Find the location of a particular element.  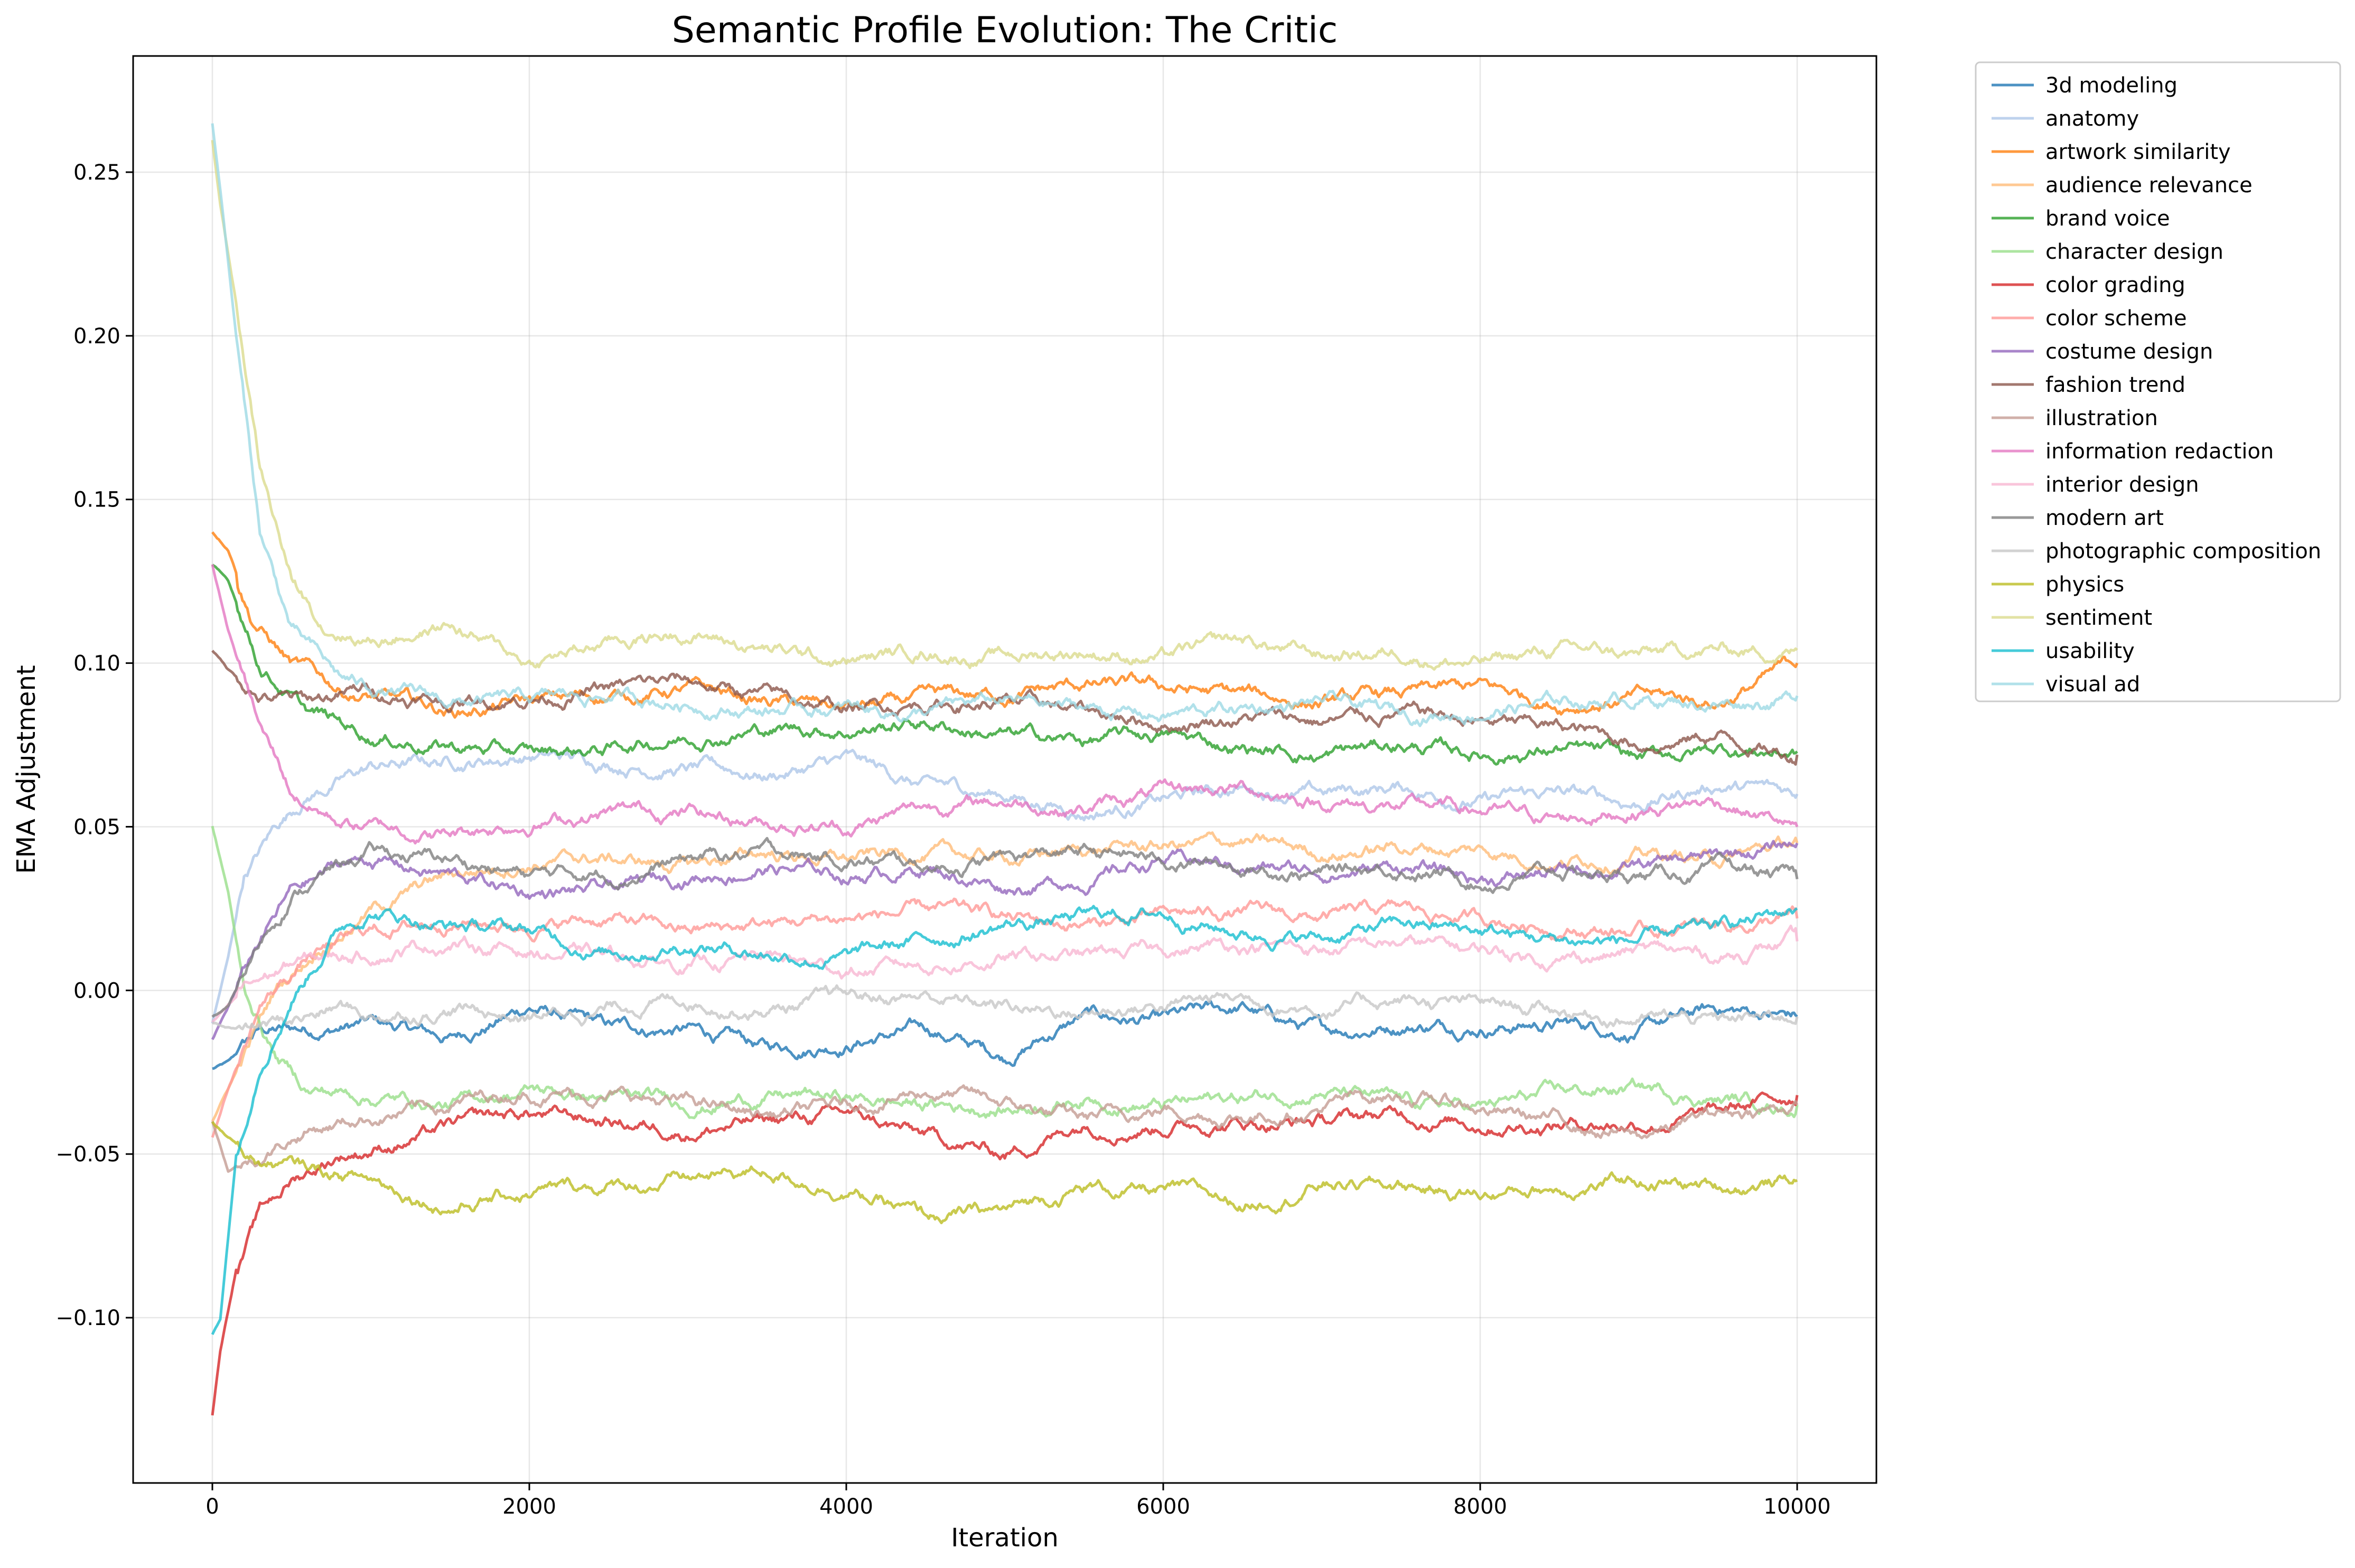

series-line-costume-design is located at coordinates (1005, 940).